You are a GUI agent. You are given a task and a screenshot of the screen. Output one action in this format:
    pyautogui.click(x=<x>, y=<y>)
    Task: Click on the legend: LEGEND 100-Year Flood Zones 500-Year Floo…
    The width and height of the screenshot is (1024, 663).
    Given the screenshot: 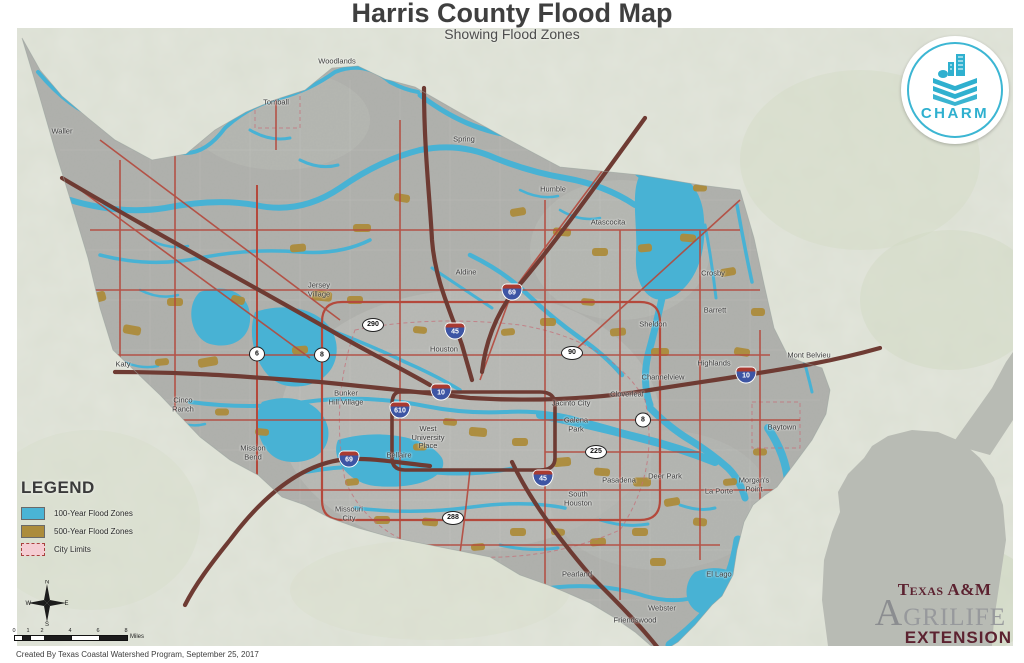 What is the action you would take?
    pyautogui.click(x=77, y=519)
    